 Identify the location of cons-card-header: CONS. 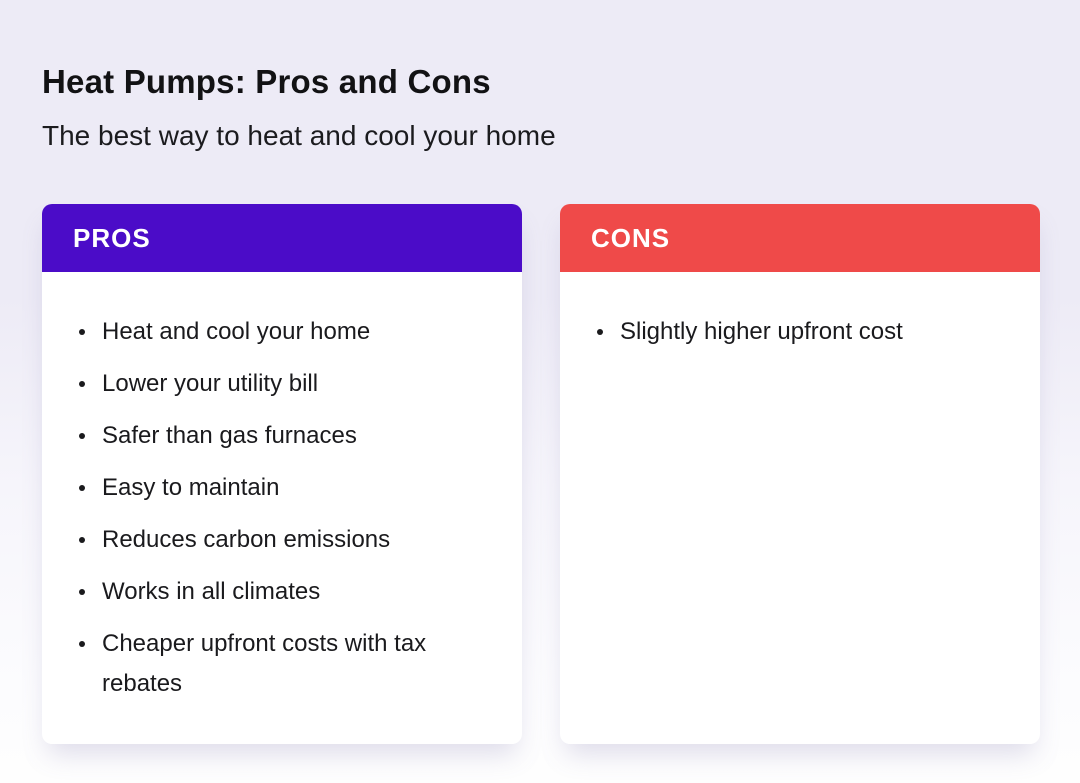
(800, 238).